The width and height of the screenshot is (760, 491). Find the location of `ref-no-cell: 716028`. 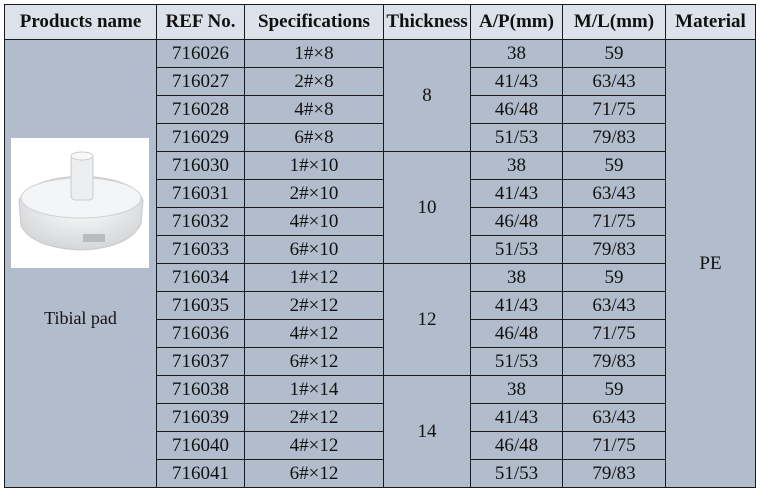

ref-no-cell: 716028 is located at coordinates (200, 109).